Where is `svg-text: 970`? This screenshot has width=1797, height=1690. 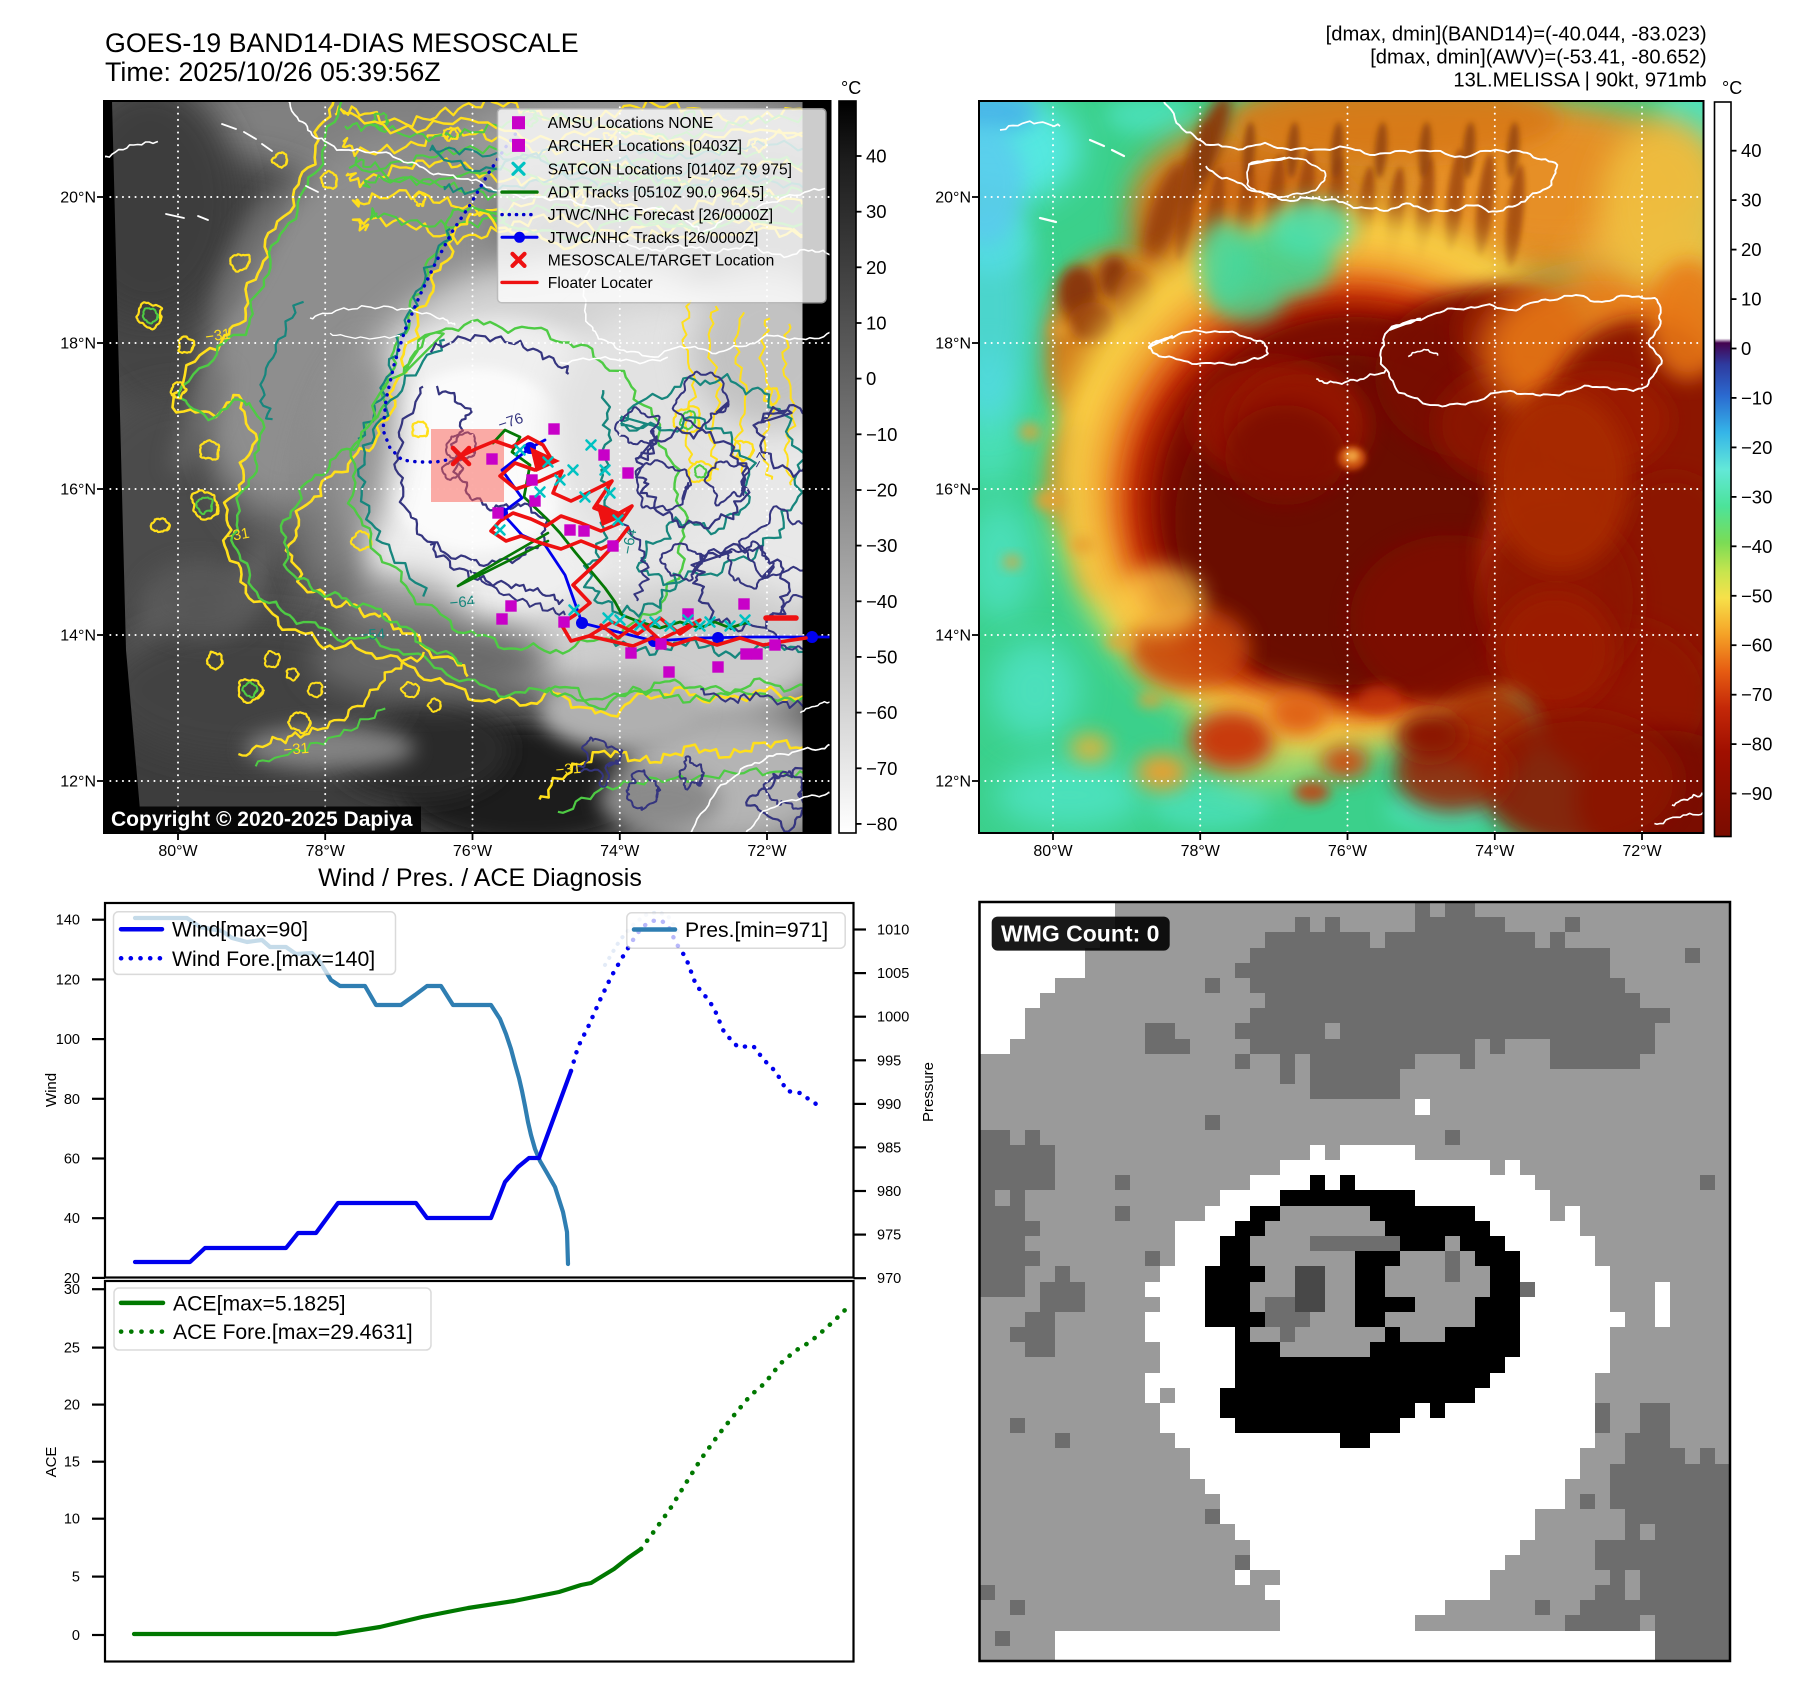 svg-text: 970 is located at coordinates (889, 1279).